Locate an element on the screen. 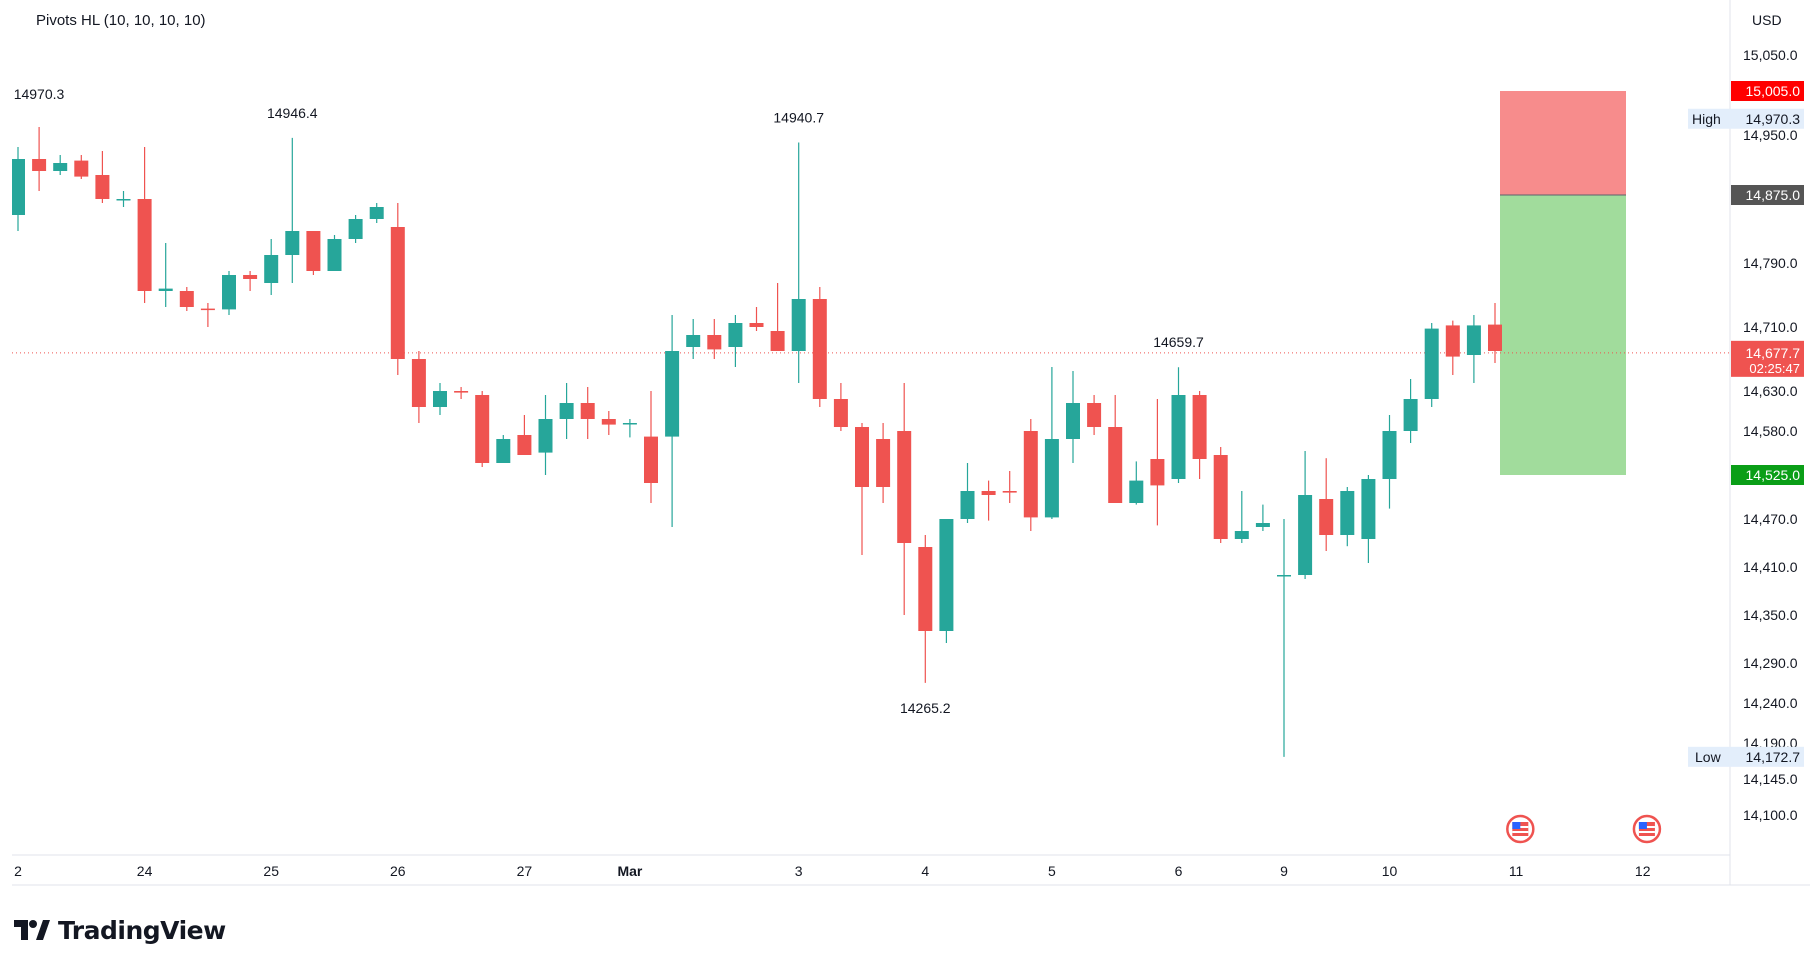 Image resolution: width=1814 pixels, height=960 pixels. low-tag-bg is located at coordinates (1746, 756).